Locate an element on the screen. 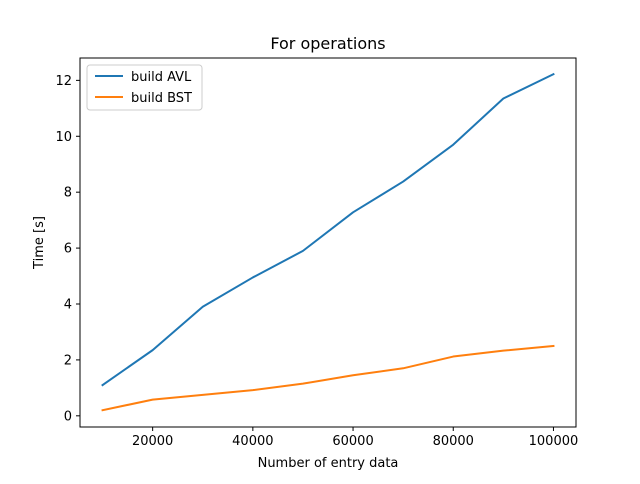 Image resolution: width=640 pixels, height=484 pixels. x-tick-label: 60000 is located at coordinates (352, 441).